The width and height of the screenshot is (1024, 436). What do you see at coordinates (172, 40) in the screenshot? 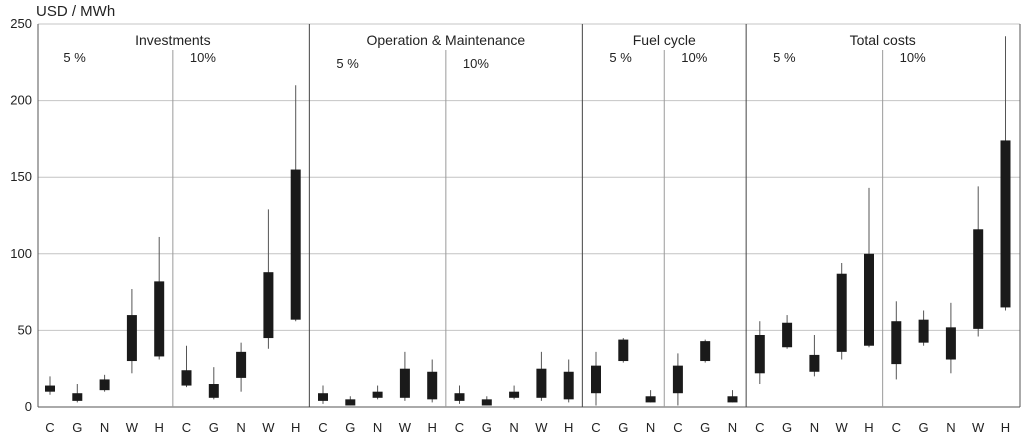
I see `panel-title: Investments` at bounding box center [172, 40].